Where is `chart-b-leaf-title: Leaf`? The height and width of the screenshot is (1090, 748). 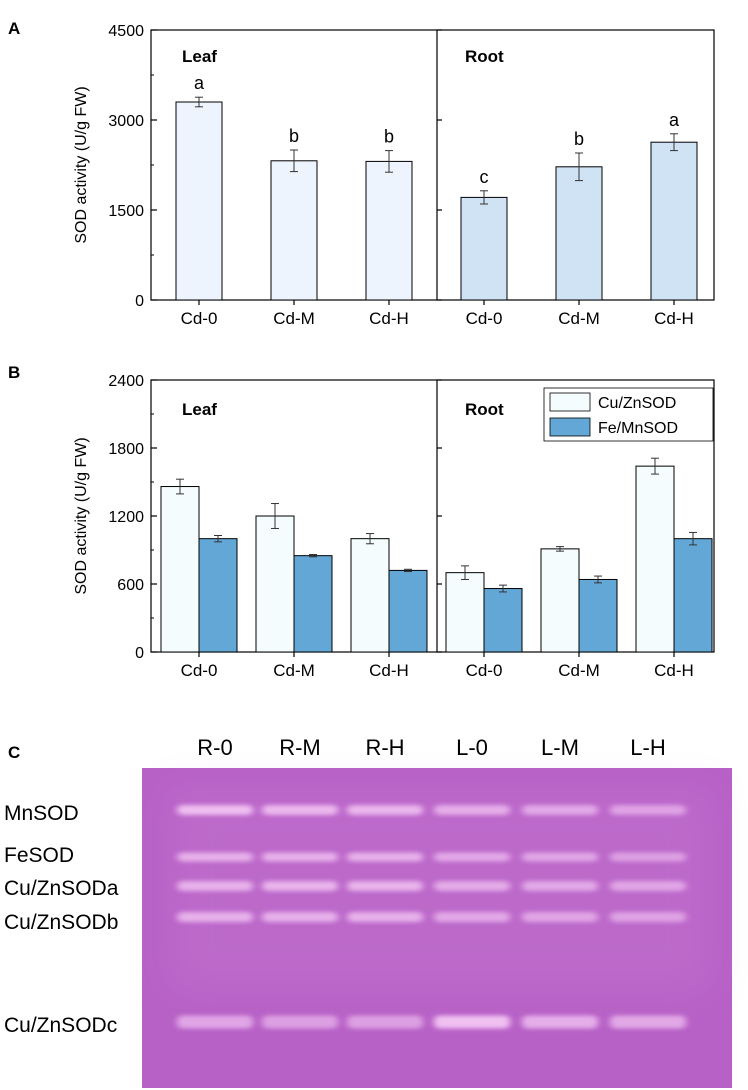
chart-b-leaf-title: Leaf is located at coordinates (199, 409).